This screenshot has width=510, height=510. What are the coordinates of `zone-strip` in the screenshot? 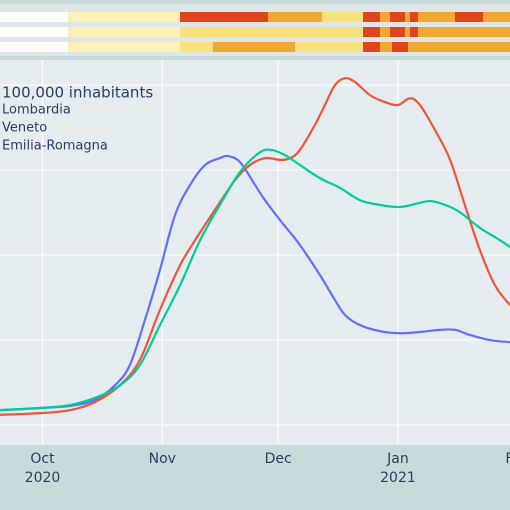 It's located at (255, 30).